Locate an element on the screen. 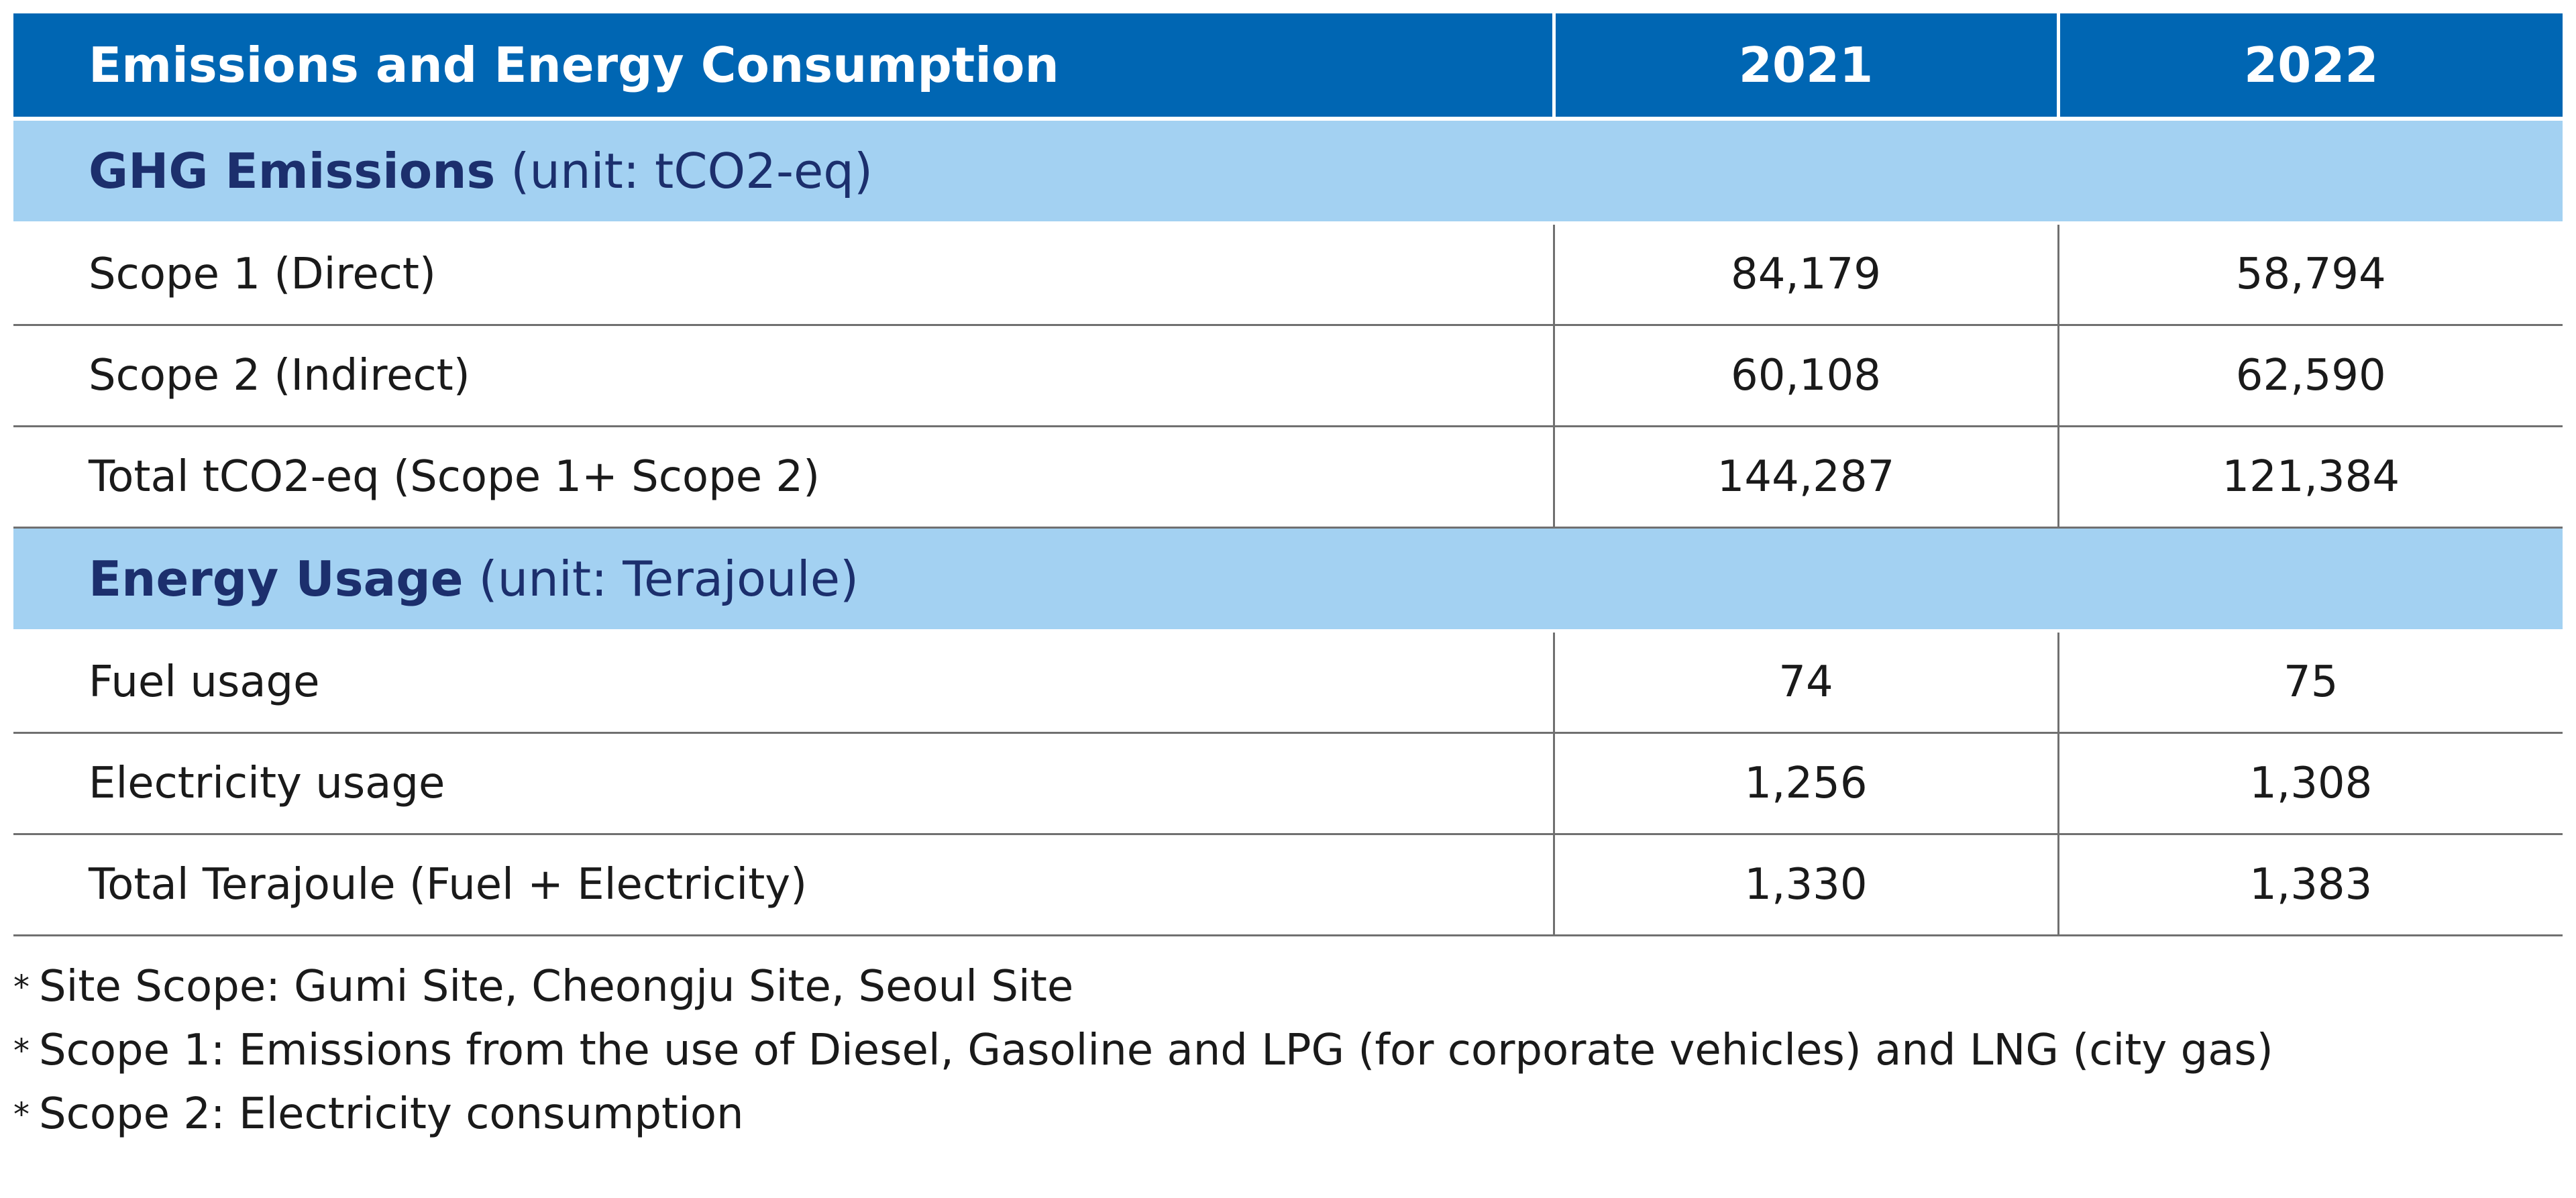  value-2021: 60,108 is located at coordinates (1805, 376).